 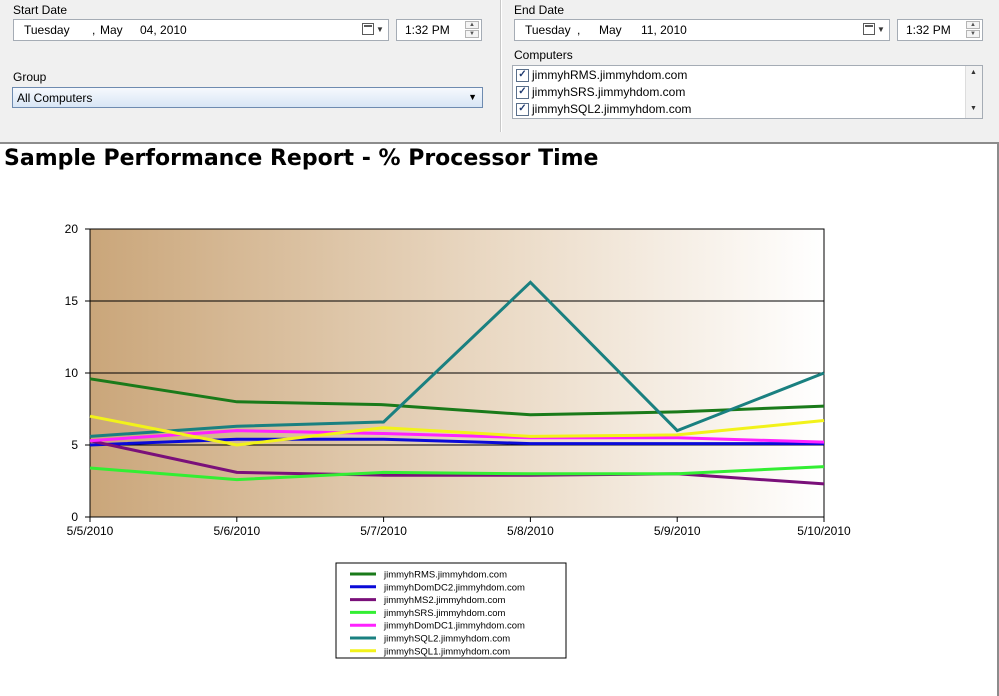 What do you see at coordinates (383, 531) in the screenshot?
I see `x-tick-label: 5/7/2010` at bounding box center [383, 531].